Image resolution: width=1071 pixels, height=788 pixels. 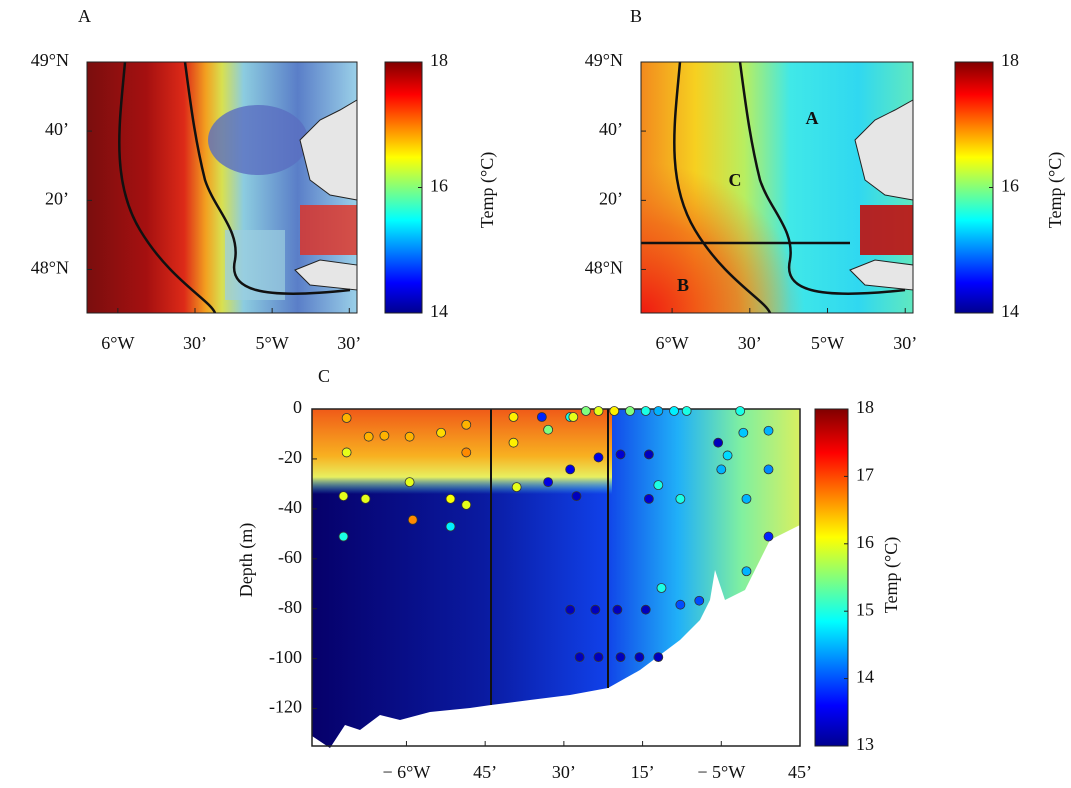 What do you see at coordinates (84, 16) in the screenshot?
I see `panel-label: A` at bounding box center [84, 16].